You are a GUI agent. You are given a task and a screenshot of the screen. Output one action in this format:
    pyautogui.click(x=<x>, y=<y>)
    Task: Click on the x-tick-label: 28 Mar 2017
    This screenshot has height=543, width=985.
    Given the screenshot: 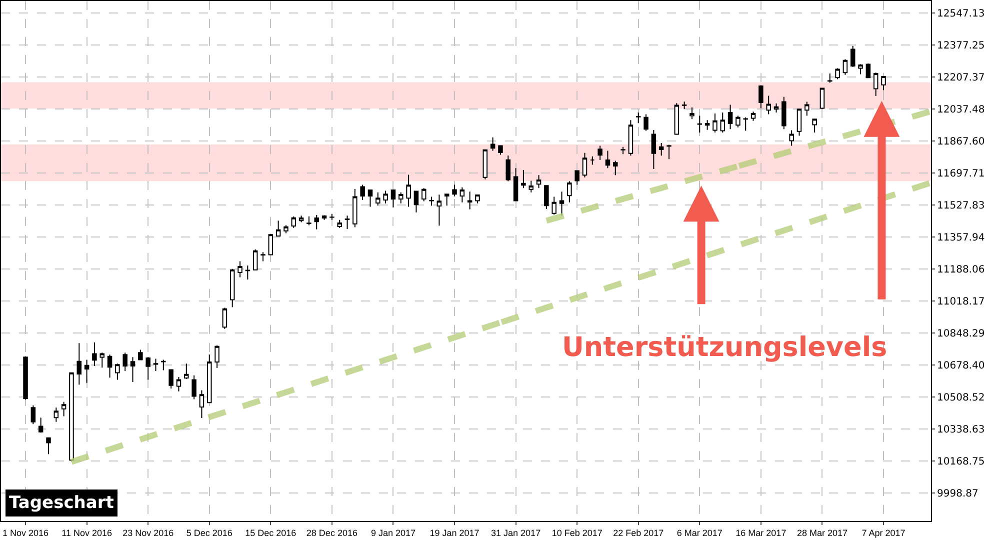 What is the action you would take?
    pyautogui.click(x=822, y=533)
    